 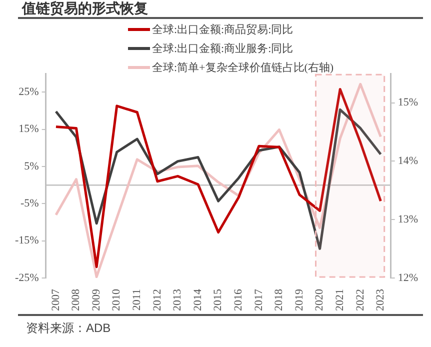 What do you see at coordinates (258, 299) in the screenshot?
I see `x-tick-label: 2017` at bounding box center [258, 299].